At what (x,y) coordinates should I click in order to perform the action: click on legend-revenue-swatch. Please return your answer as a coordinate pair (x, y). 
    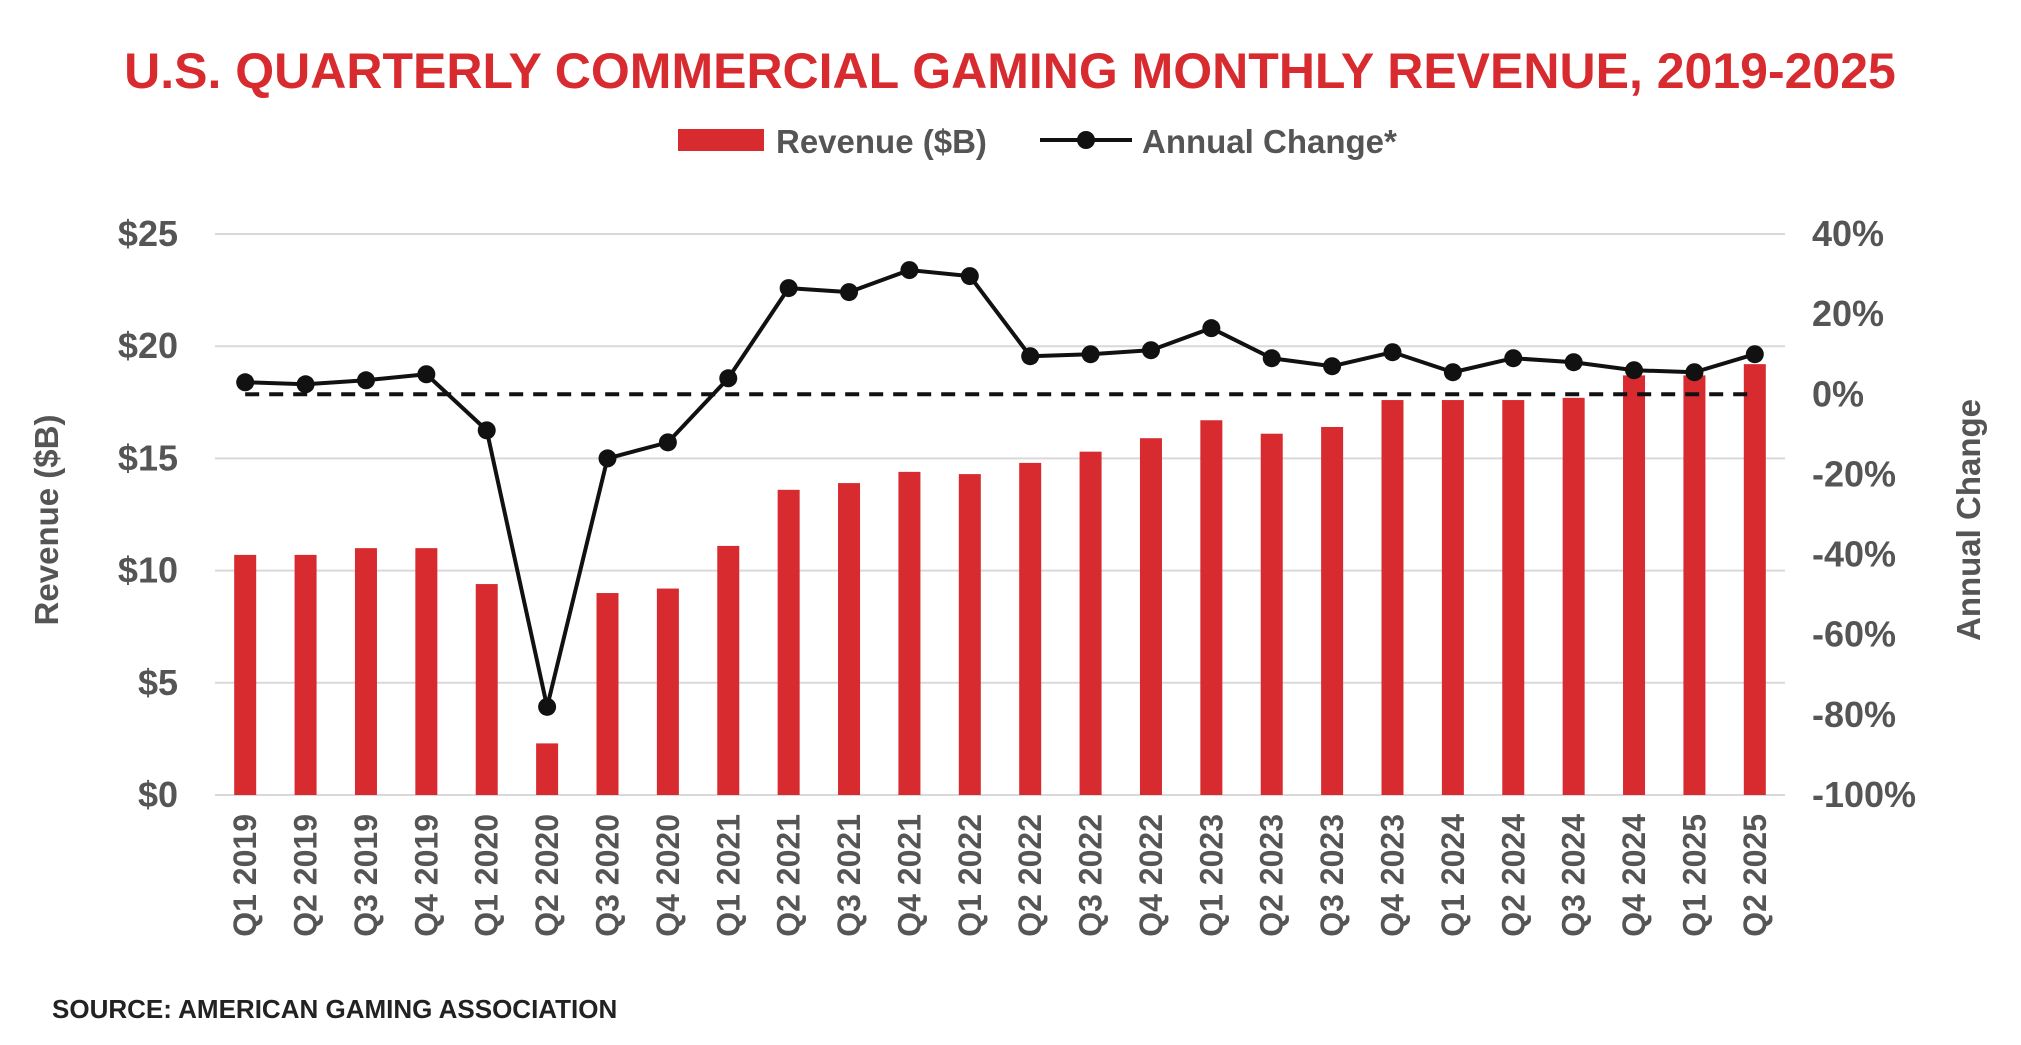
    Looking at the image, I should click on (721, 140).